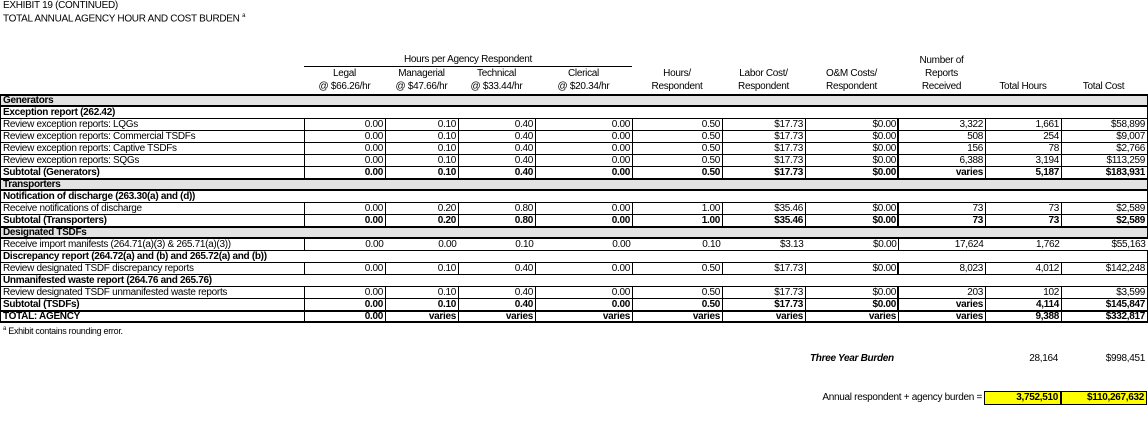 The height and width of the screenshot is (436, 1148). Describe the element at coordinates (764, 220) in the screenshot. I see `cell-value: $35.46` at that location.